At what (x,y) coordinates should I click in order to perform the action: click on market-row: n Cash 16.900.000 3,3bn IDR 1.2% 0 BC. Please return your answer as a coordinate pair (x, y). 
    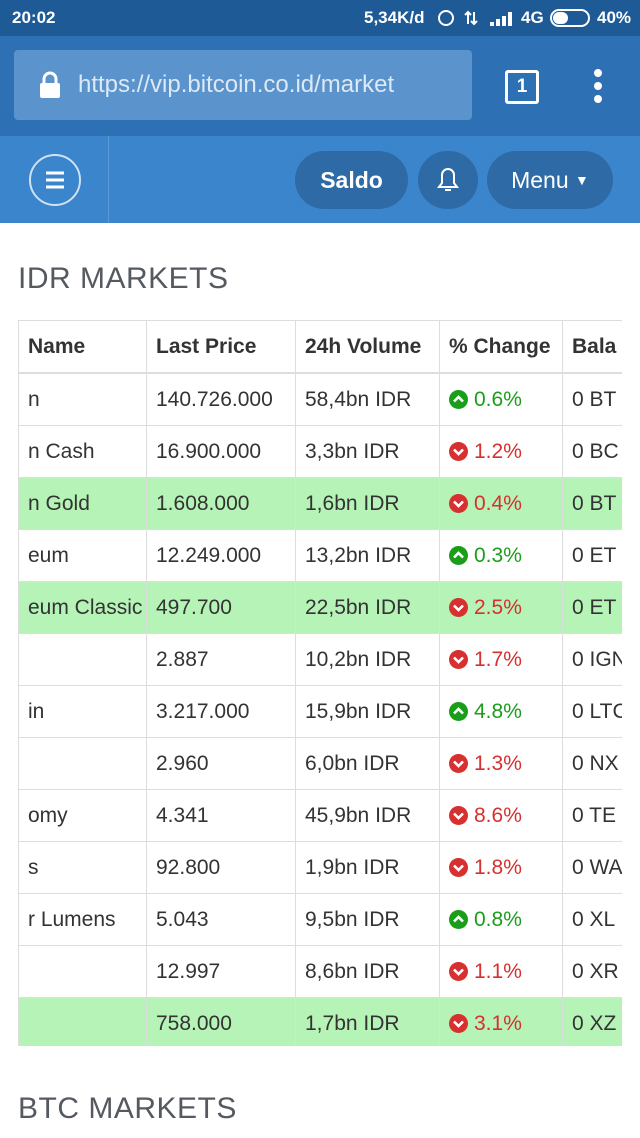
    Looking at the image, I should click on (320, 451).